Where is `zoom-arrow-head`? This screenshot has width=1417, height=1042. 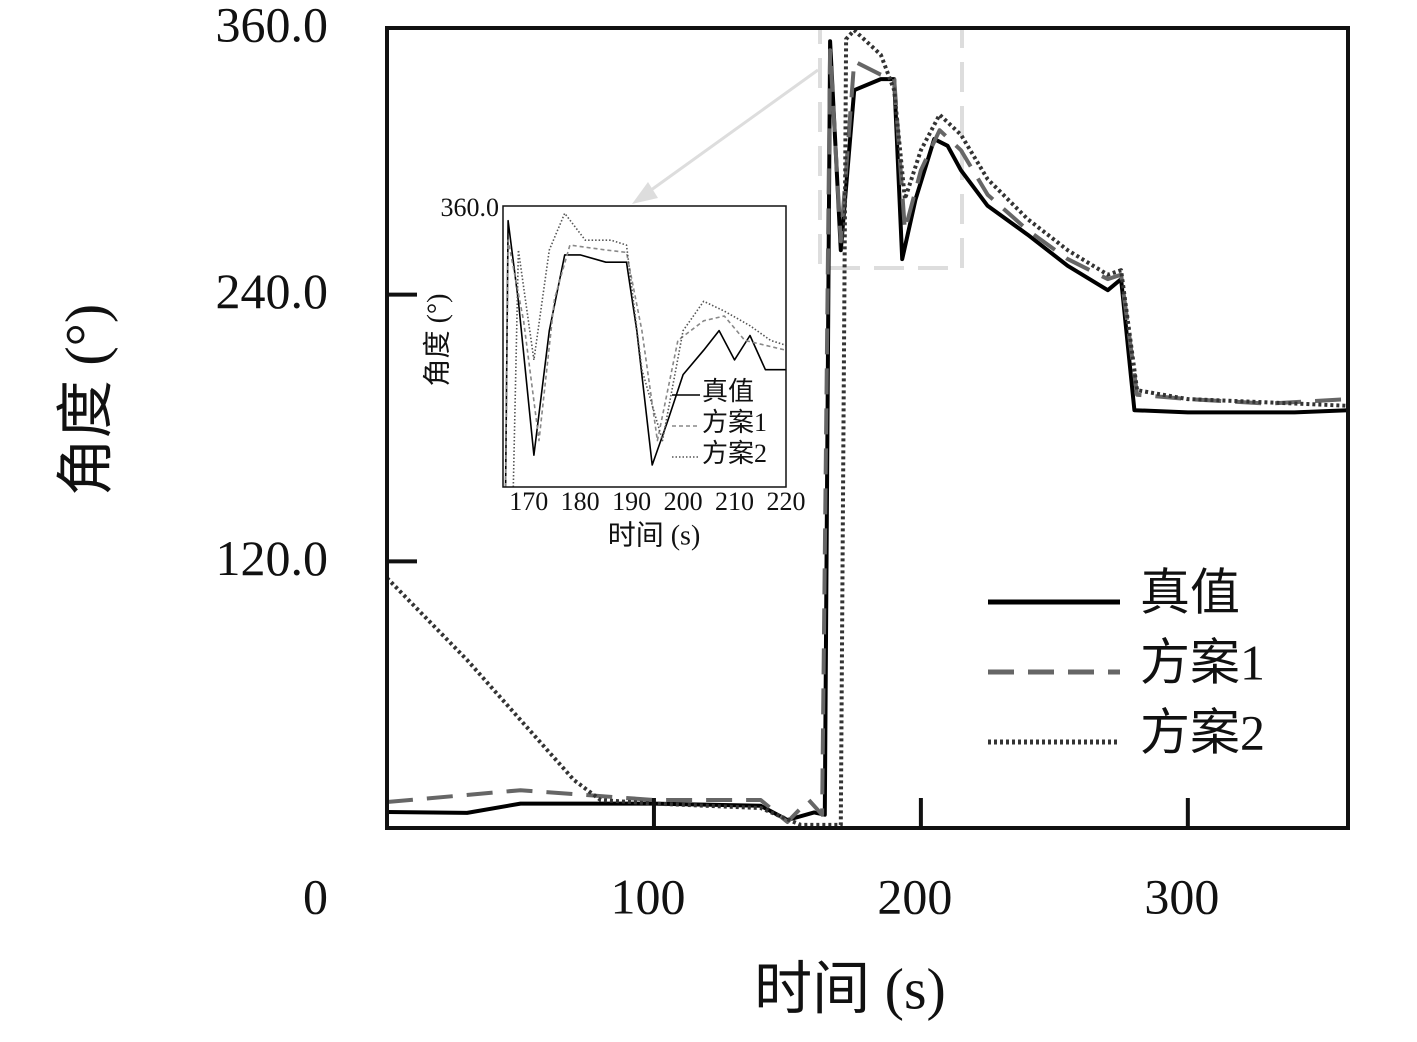 zoom-arrow-head is located at coordinates (645, 193).